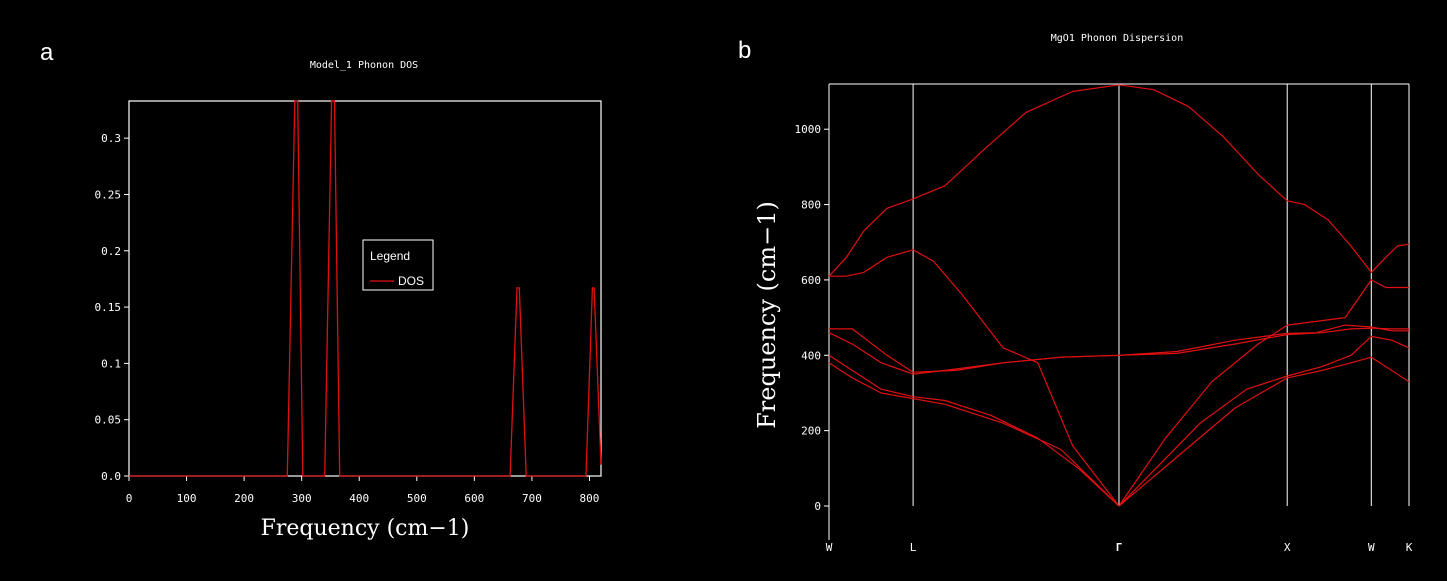 Image resolution: width=1447 pixels, height=581 pixels. What do you see at coordinates (365, 528) in the screenshot?
I see `dos-x-axis-title: Frequency (cm−1)` at bounding box center [365, 528].